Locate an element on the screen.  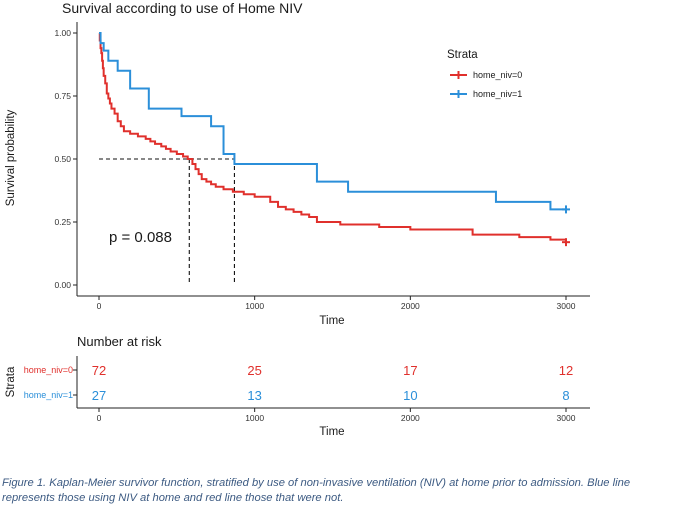
x-tick-label: 0 is located at coordinates (99, 306).